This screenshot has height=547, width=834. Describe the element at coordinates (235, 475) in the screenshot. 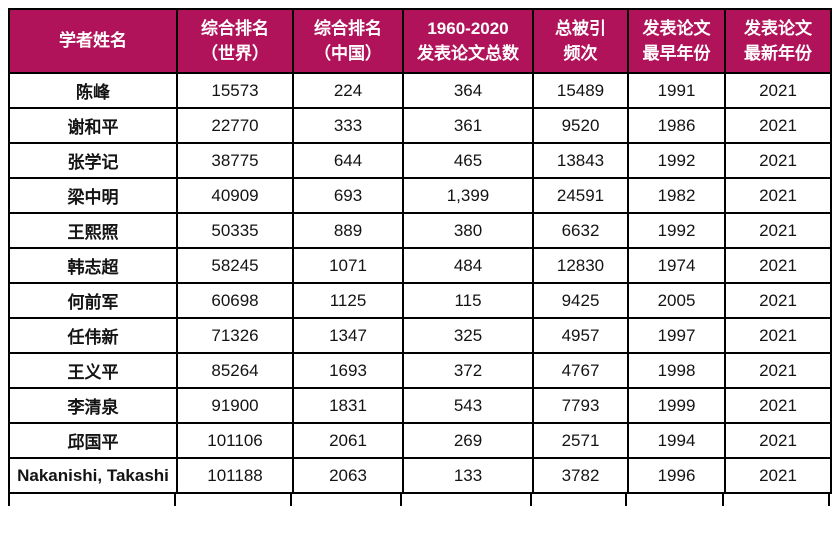

I see `value-cell: 101188` at that location.